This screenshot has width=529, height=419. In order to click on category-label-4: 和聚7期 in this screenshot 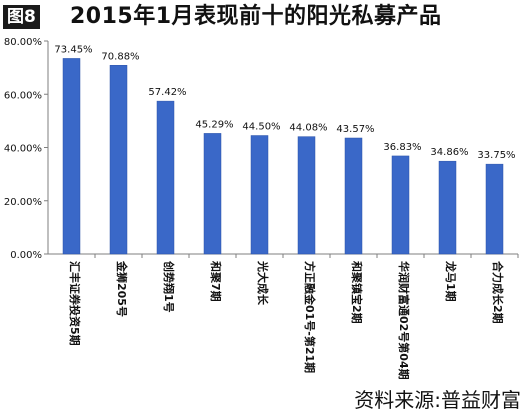, I will do `click(216, 281)`.